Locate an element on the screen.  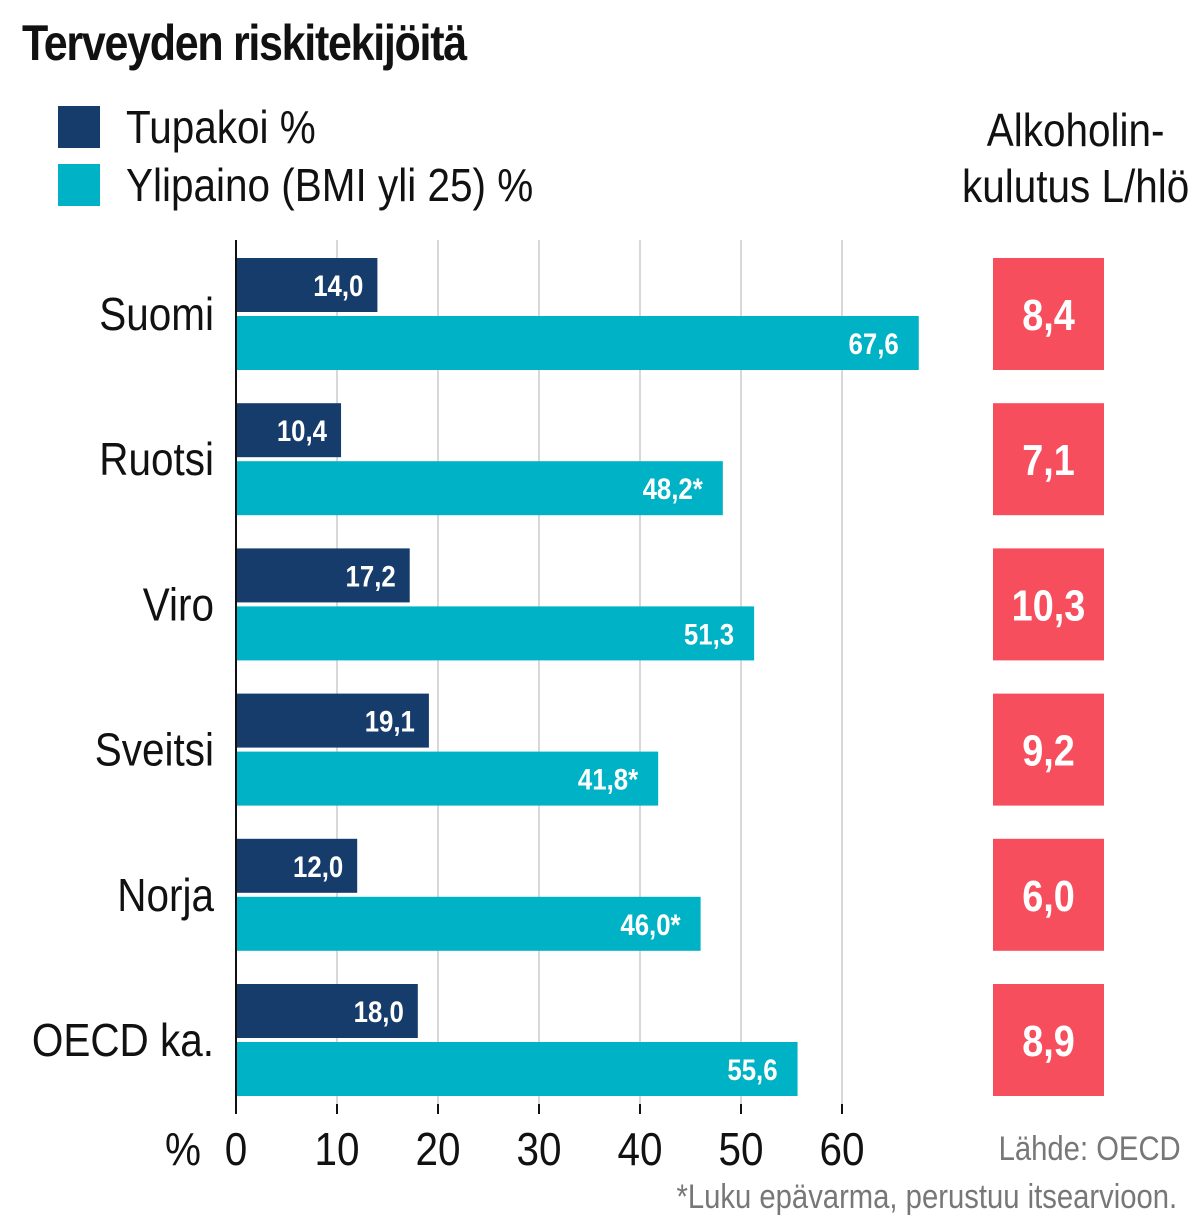
legend-label-overweight: Ylipaino (BMI yli 25) % is located at coordinates (330, 185).